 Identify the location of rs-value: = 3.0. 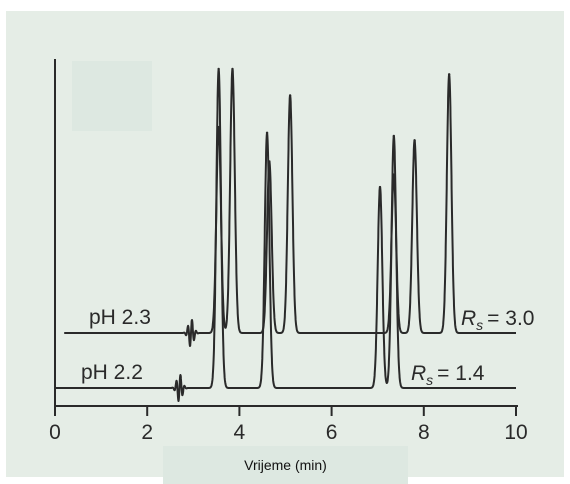
(510, 318).